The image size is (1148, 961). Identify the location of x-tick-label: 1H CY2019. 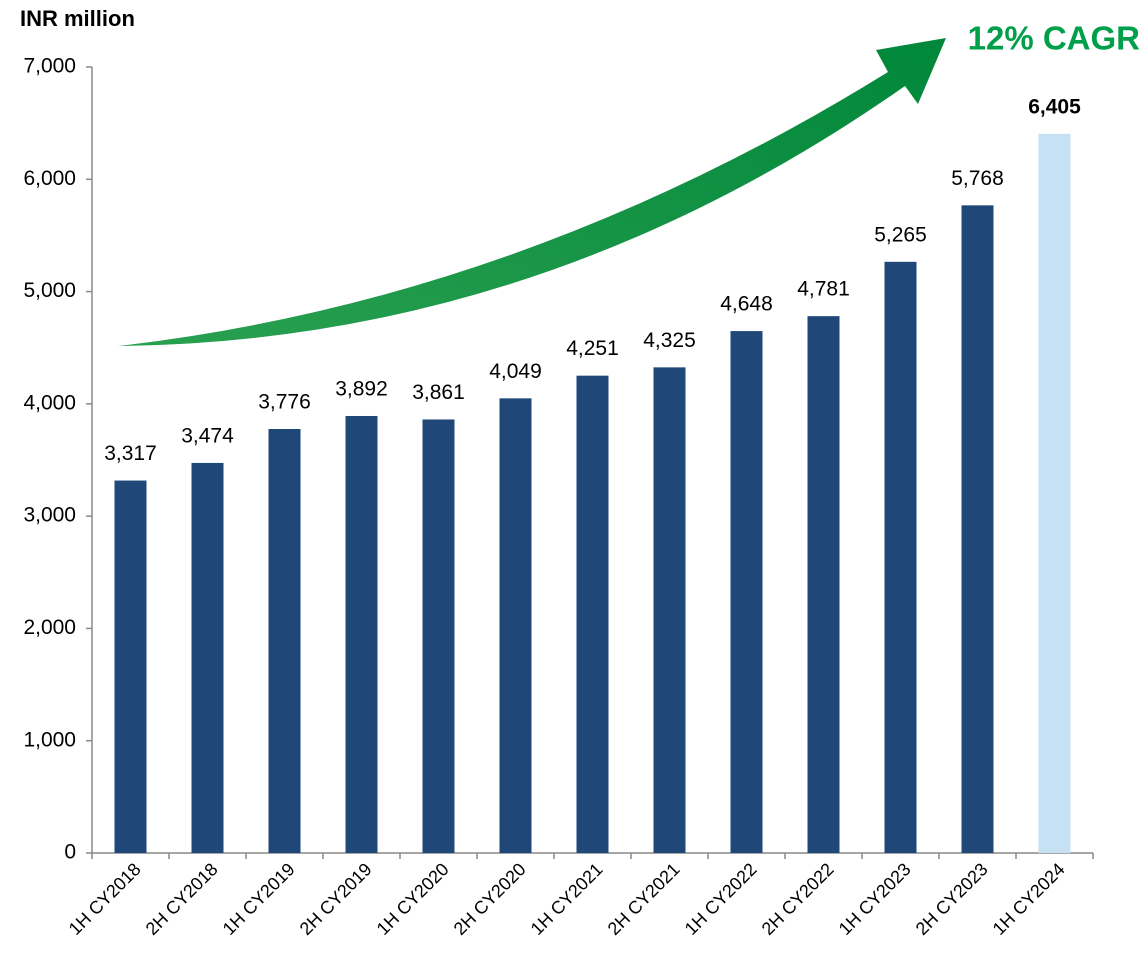
(259, 899).